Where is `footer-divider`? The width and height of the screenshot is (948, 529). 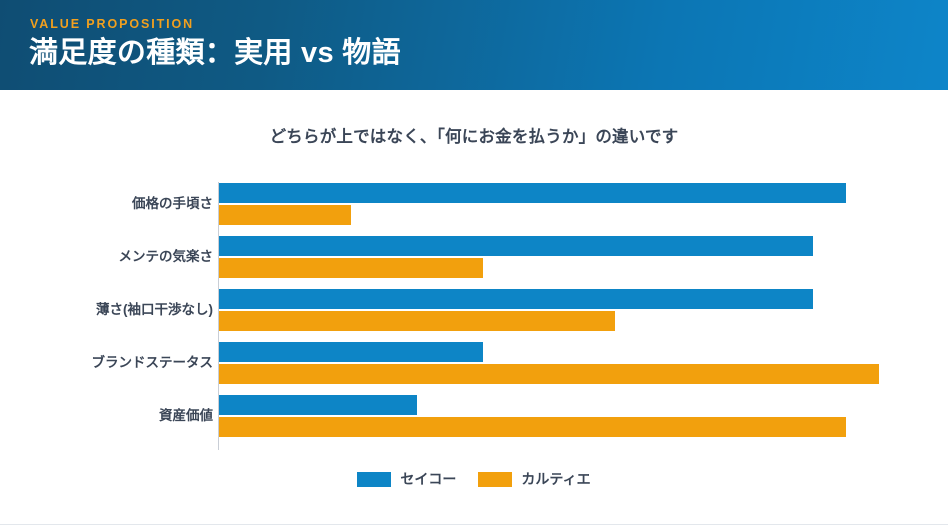
footer-divider is located at coordinates (474, 524).